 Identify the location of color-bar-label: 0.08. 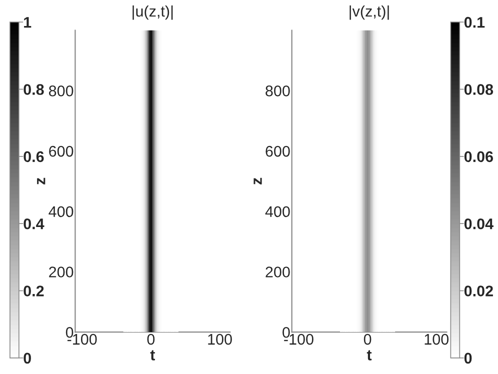
(479, 89).